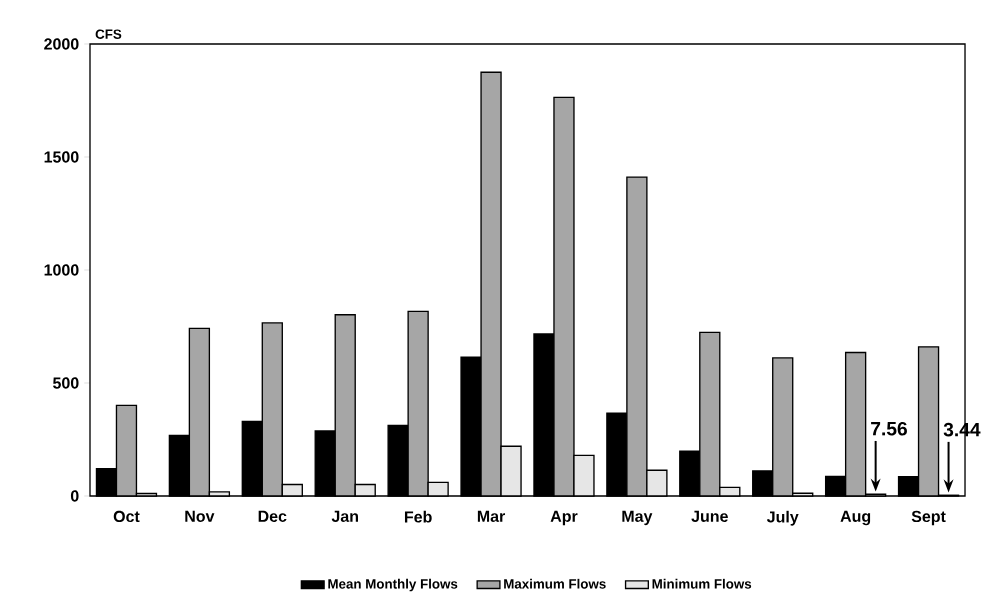 The width and height of the screenshot is (1005, 610). What do you see at coordinates (61, 157) in the screenshot?
I see `y-tick-label: 1500` at bounding box center [61, 157].